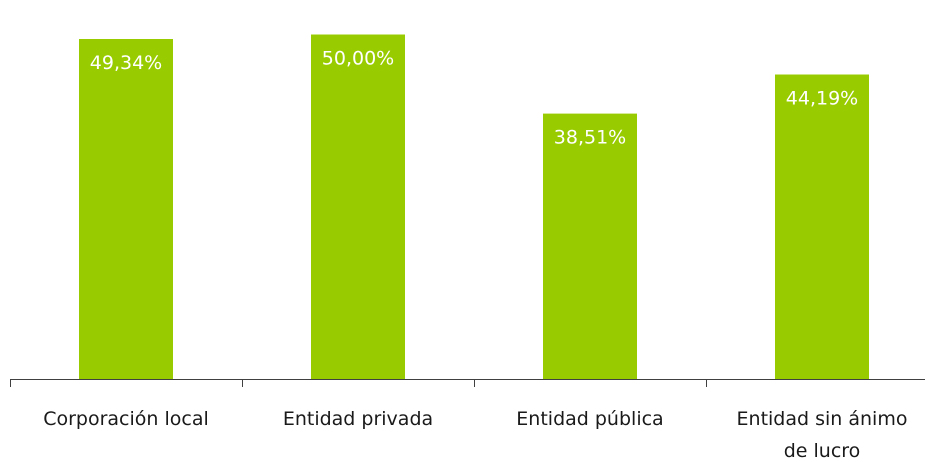 Image resolution: width=925 pixels, height=462 pixels. Describe the element at coordinates (358, 419) in the screenshot. I see `category-label: Entidad privada` at that location.